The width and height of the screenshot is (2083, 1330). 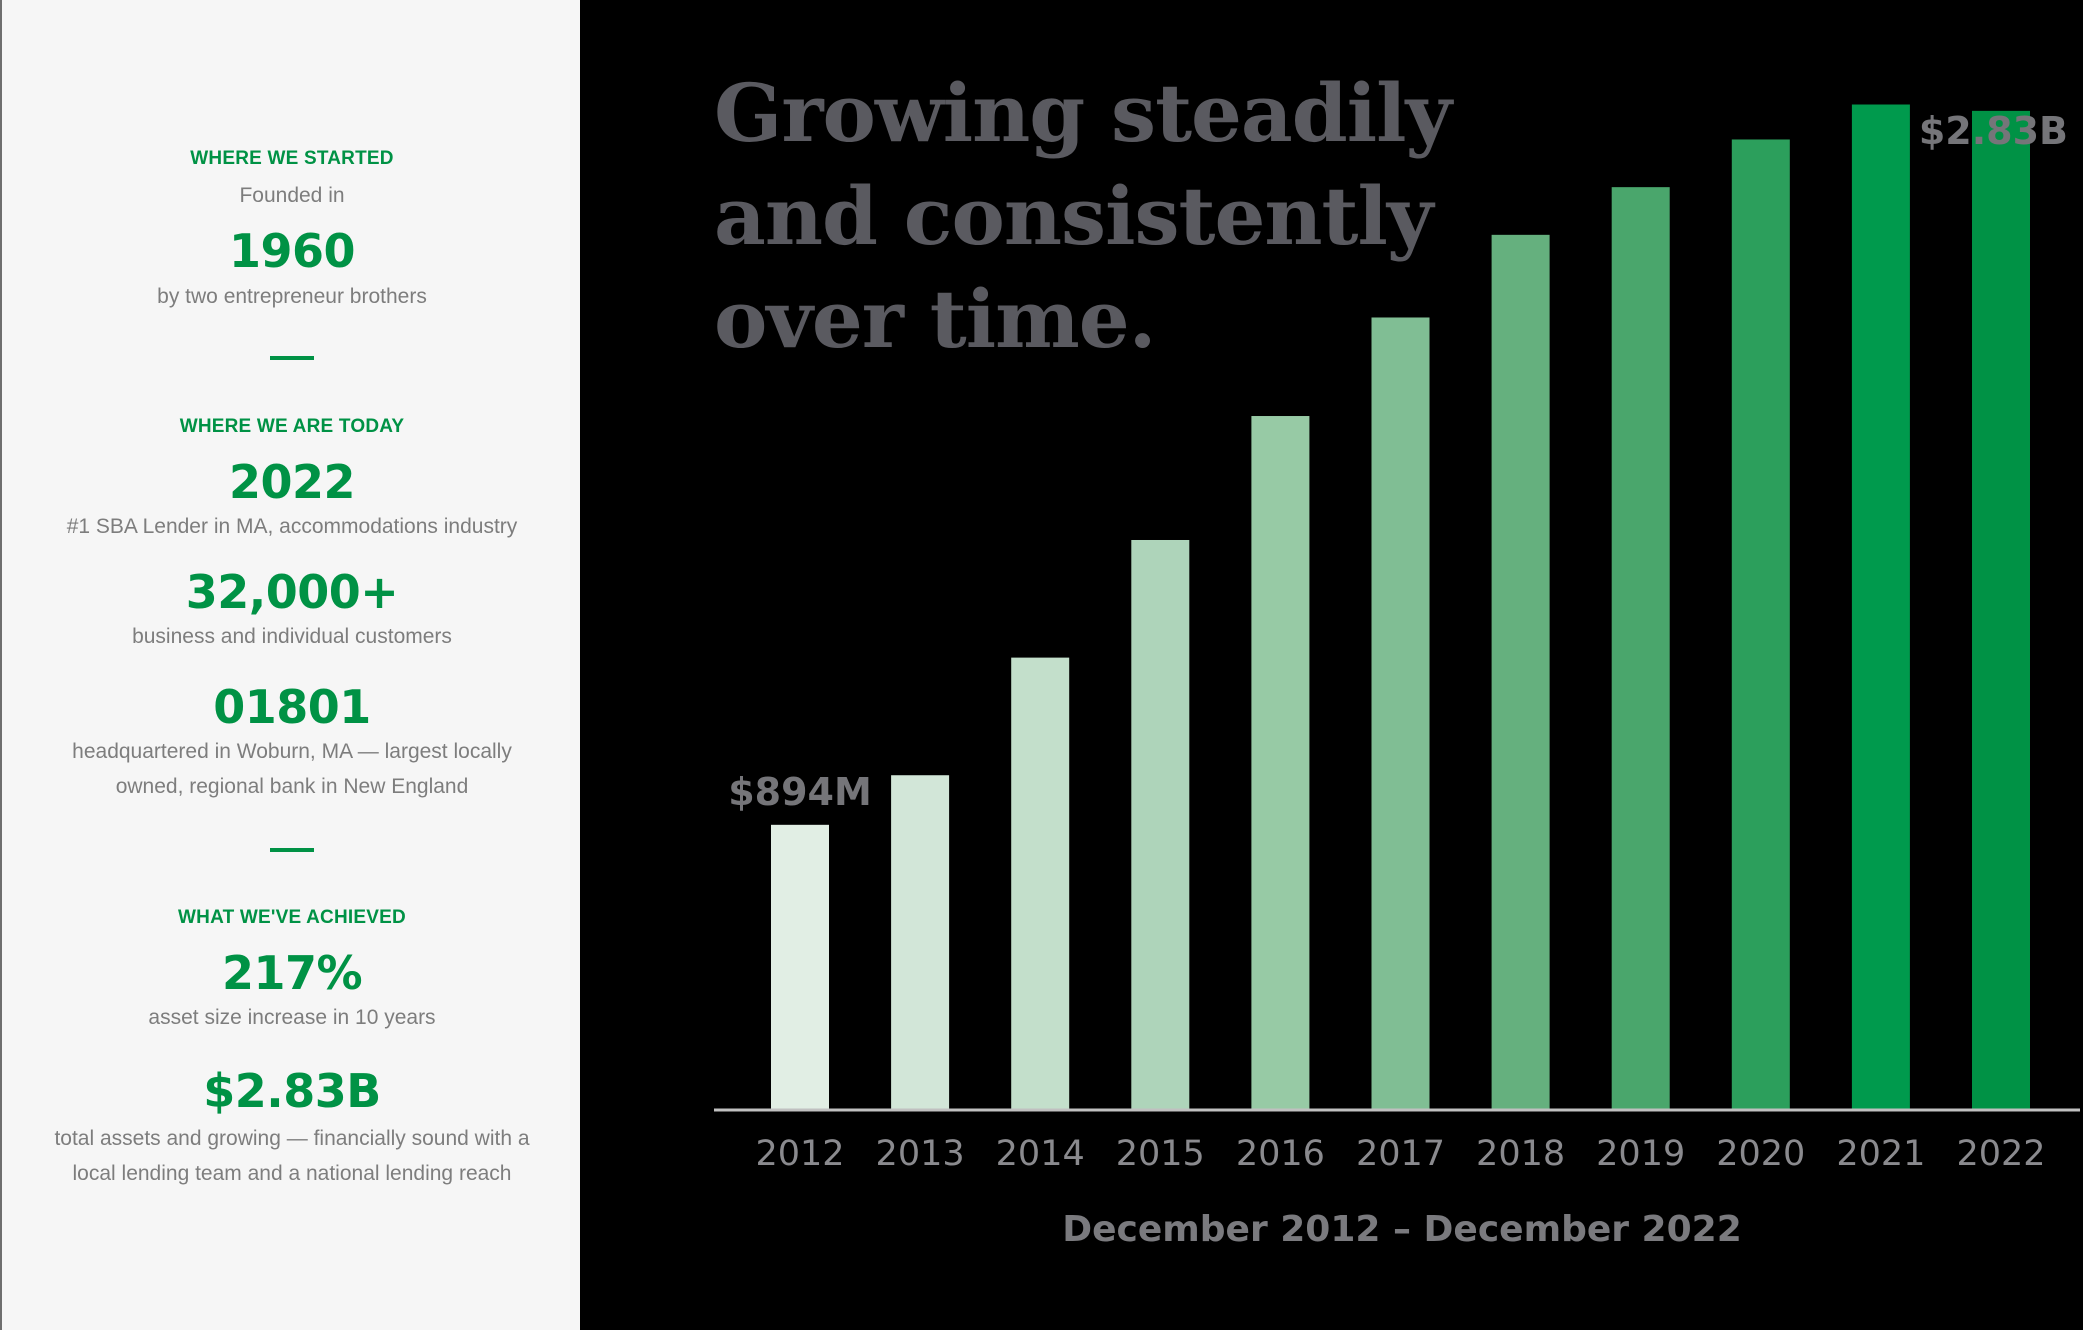 I want to click on x-tick-label: 2015, so click(x=1160, y=1154).